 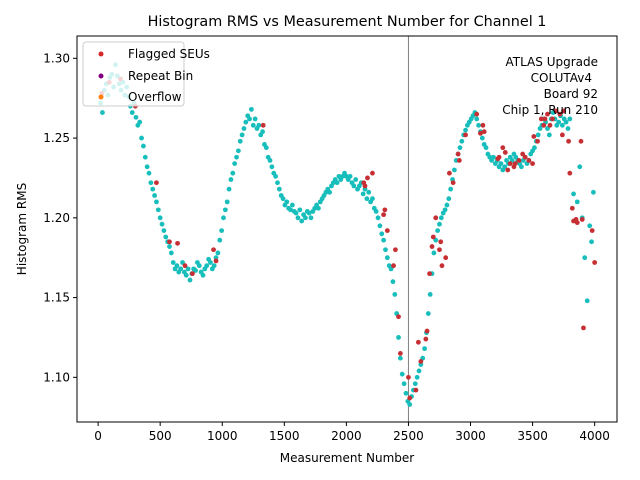 What do you see at coordinates (98, 436) in the screenshot?
I see `x-tick-label: 0` at bounding box center [98, 436].